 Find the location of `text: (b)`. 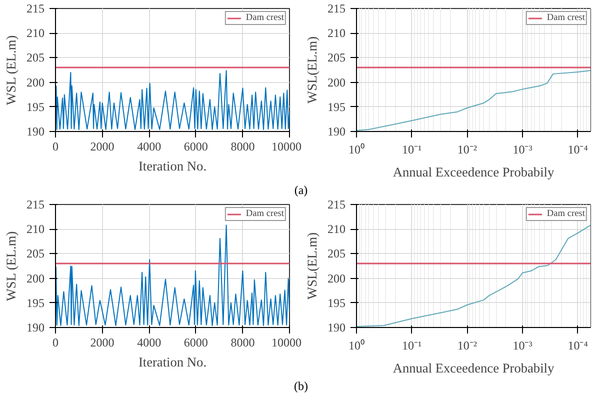

text: (b) is located at coordinates (301, 386).